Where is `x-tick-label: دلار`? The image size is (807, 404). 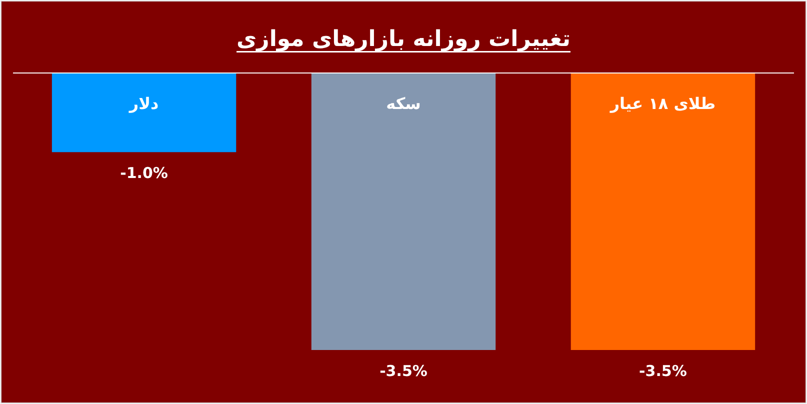 x-tick-label: دلار is located at coordinates (143, 103).